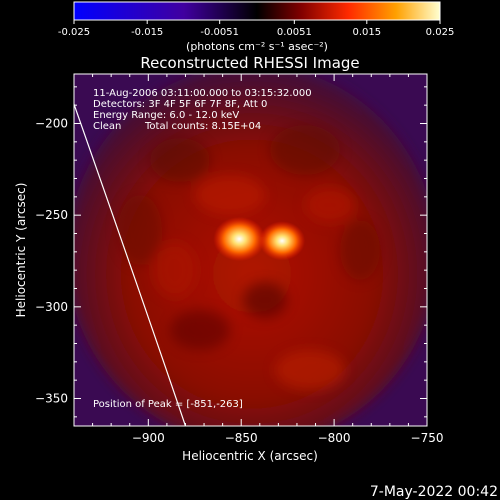 The image size is (500, 500). I want to click on colorbar-unit-label: (photons cm⁻² s⁻¹ asec⁻²), so click(257, 46).